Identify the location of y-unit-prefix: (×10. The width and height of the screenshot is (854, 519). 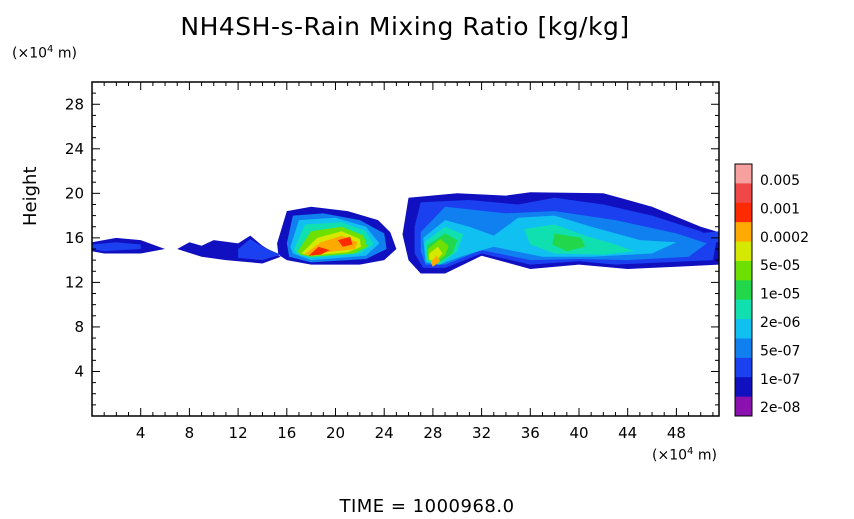
(30, 53).